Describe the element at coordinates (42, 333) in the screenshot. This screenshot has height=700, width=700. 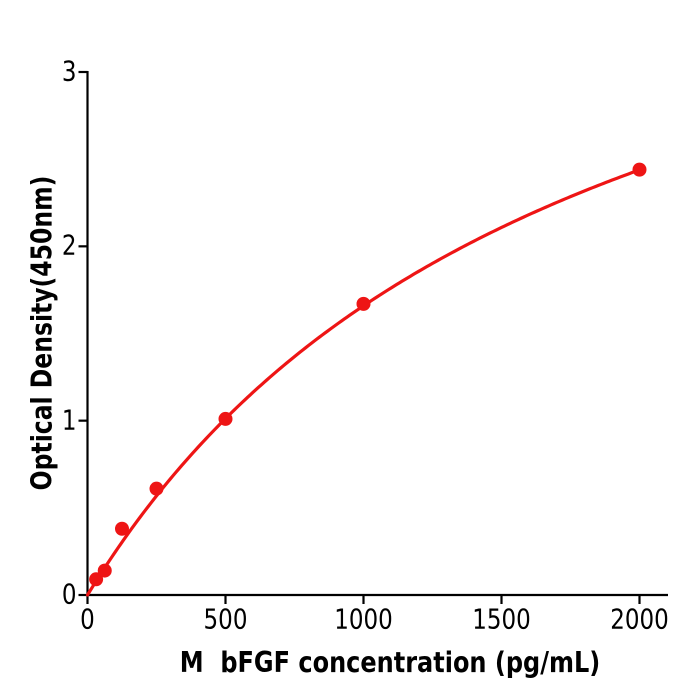
I see `y-axis-title: Optical Density(450nm)` at that location.